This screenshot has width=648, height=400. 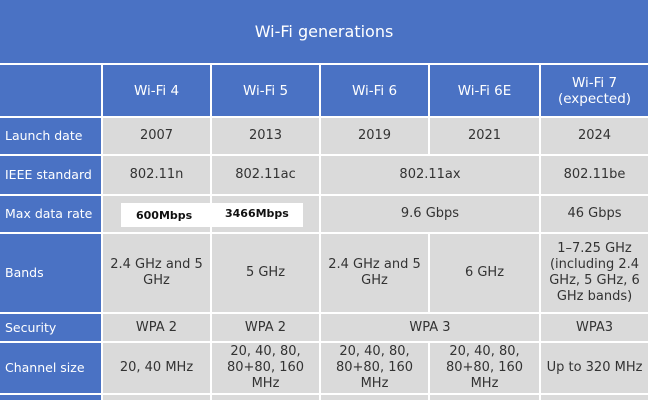 I want to click on launch-wifi-7: 2024, so click(x=594, y=136).